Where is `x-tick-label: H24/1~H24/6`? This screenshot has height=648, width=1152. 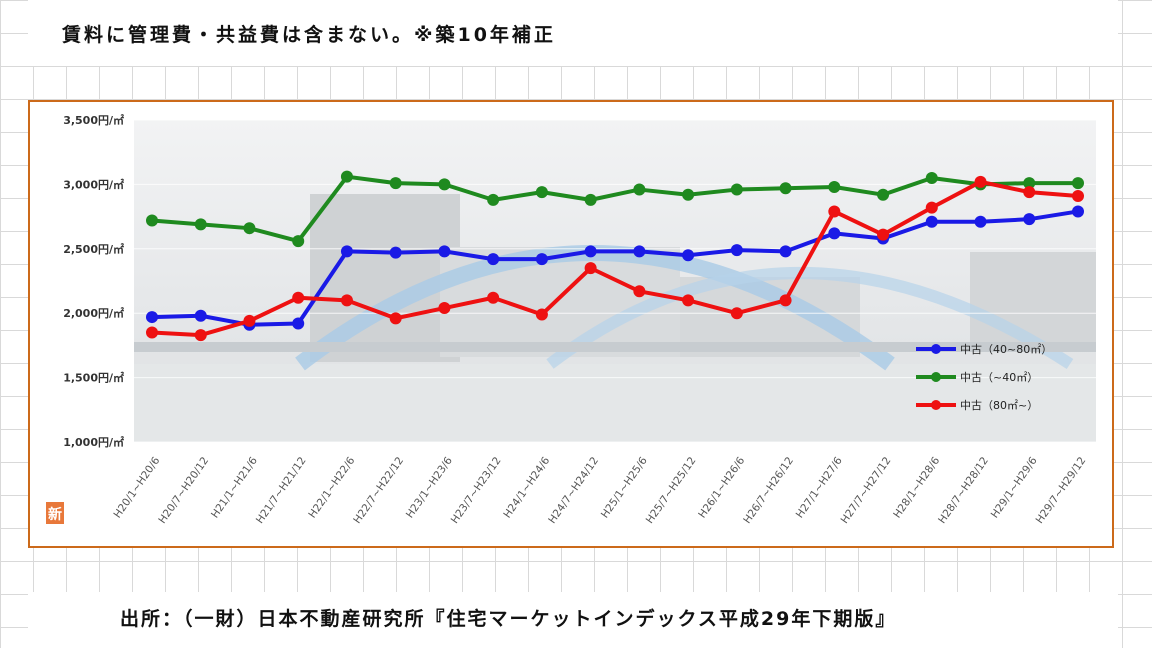 x-tick-label: H24/1~H24/6 is located at coordinates (526, 488).